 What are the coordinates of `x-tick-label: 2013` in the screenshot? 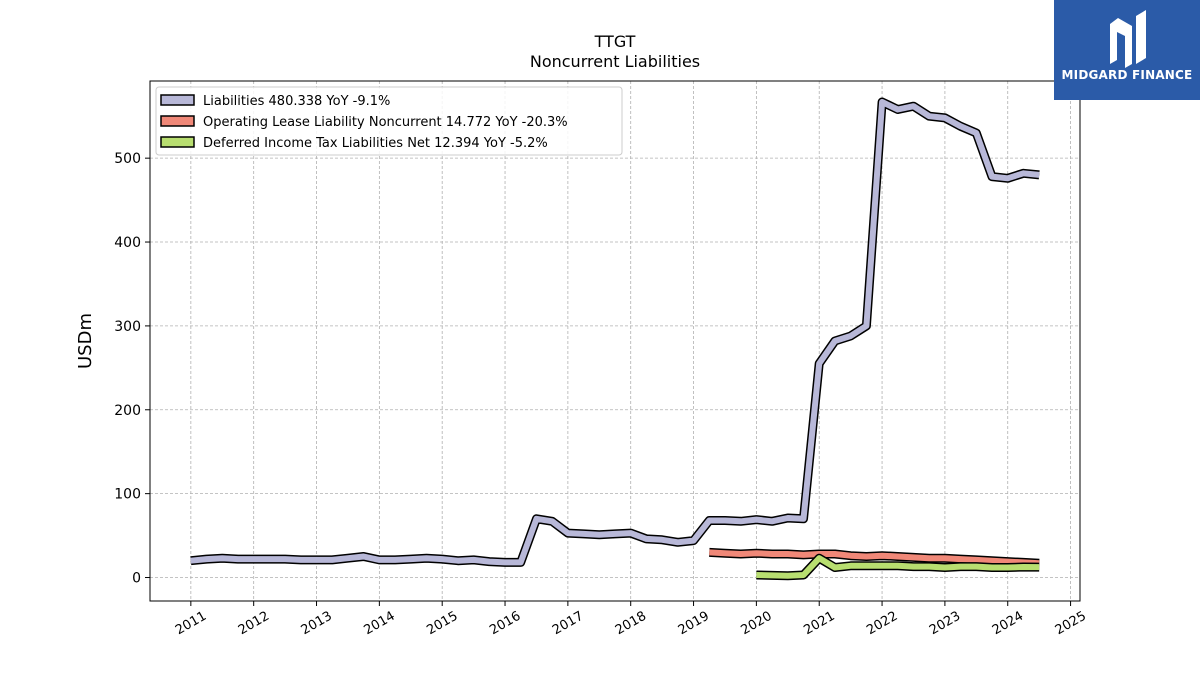 It's located at (317, 624).